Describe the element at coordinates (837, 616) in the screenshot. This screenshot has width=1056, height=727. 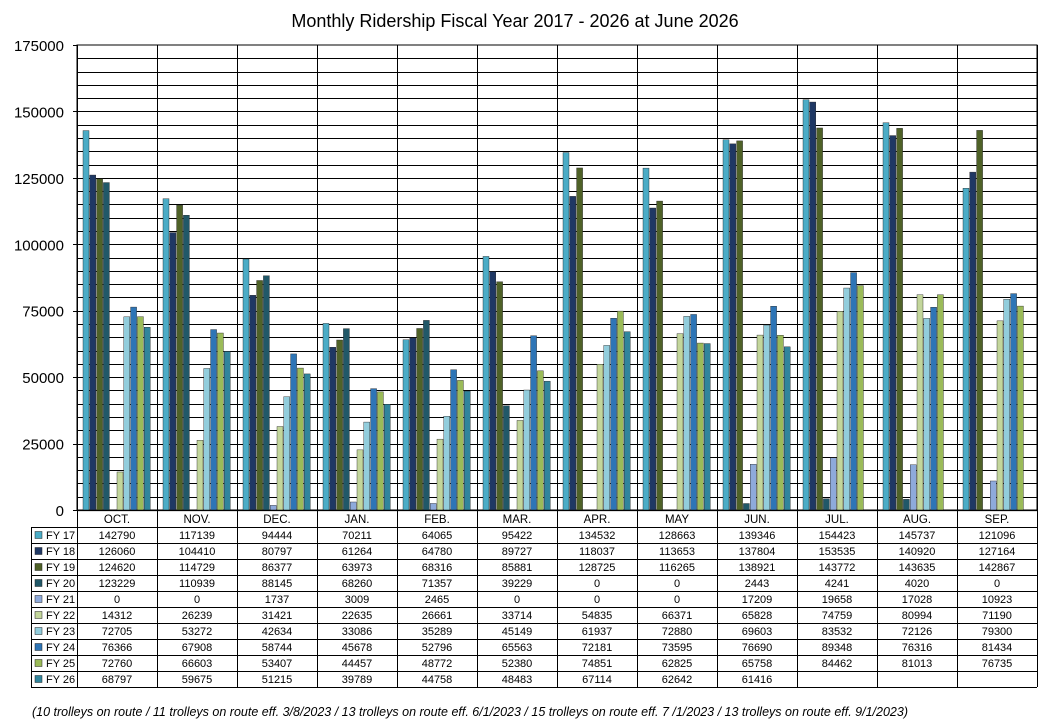
I see `data-label: 74759` at that location.